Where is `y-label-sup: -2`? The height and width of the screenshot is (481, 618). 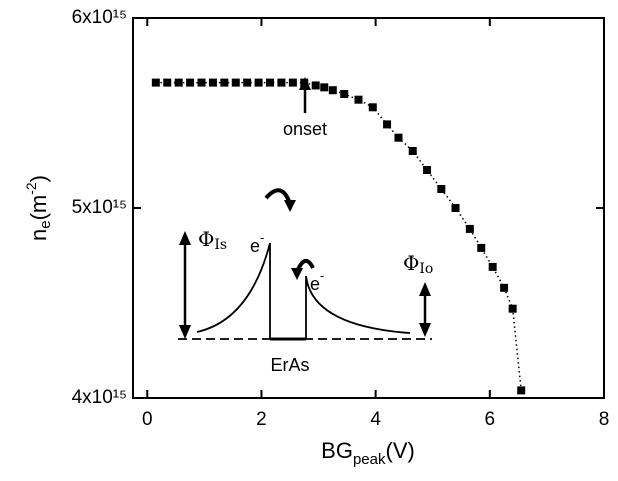 y-label-sup: -2 is located at coordinates (31, 188).